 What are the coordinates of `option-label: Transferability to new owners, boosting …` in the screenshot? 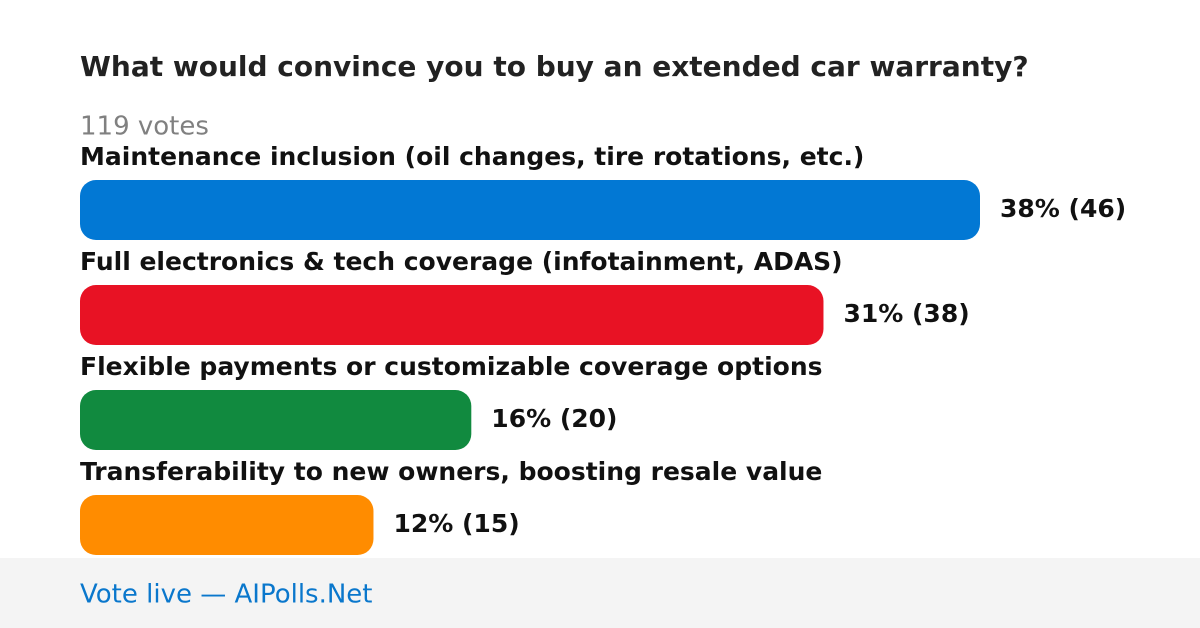 It's located at (451, 471).